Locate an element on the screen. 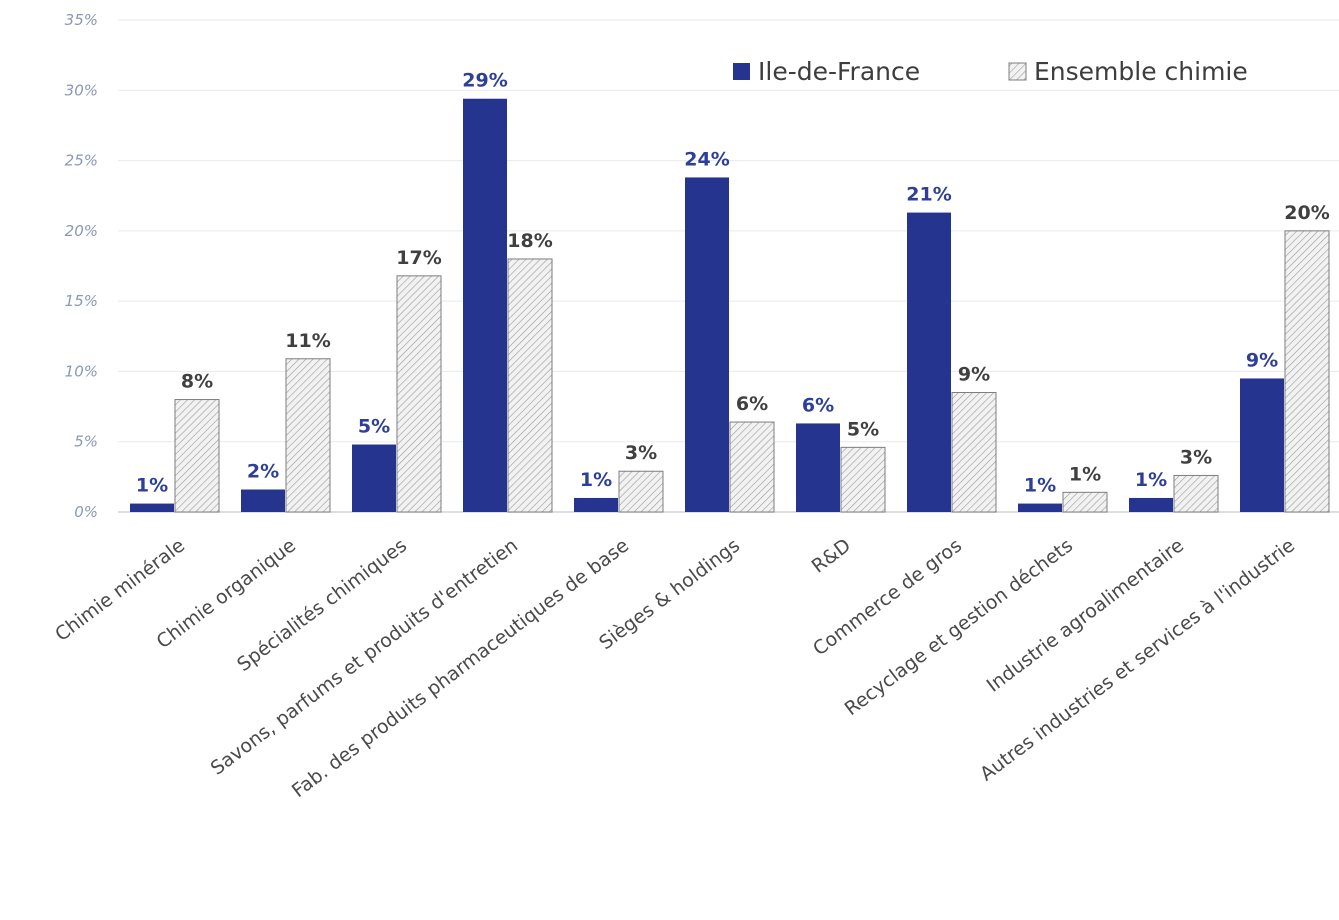 The image size is (1339, 920). y-tick-label: 25% is located at coordinates (81, 161).